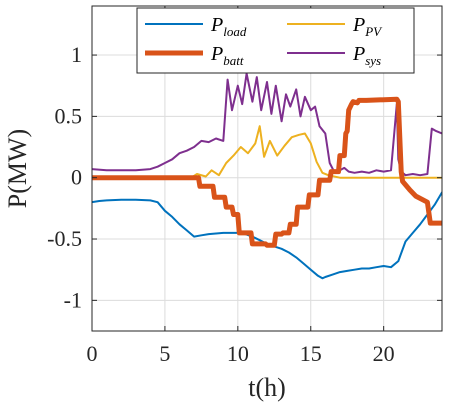 This screenshot has height=409, width=449. I want to click on x-tick-label: 20, so click(384, 353).